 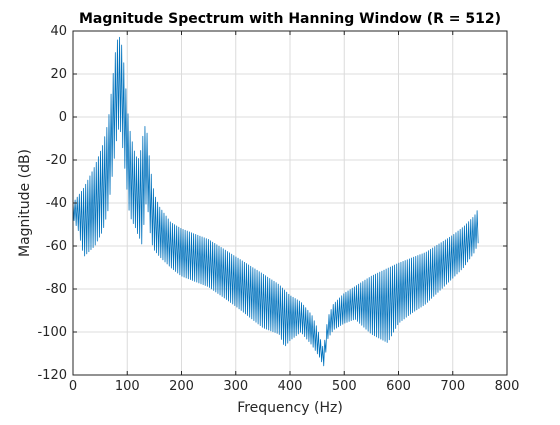 What do you see at coordinates (56, 246) in the screenshot?
I see `y-tick-label: -60` at bounding box center [56, 246].